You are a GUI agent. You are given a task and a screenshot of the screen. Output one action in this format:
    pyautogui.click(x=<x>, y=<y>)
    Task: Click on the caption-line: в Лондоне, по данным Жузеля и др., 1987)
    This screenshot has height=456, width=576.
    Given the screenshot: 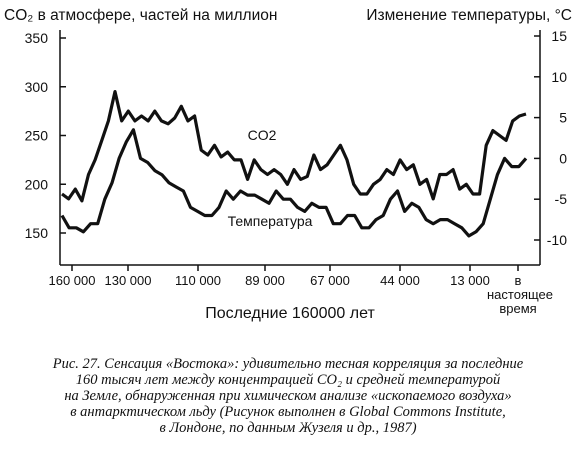 What is the action you would take?
    pyautogui.click(x=288, y=428)
    